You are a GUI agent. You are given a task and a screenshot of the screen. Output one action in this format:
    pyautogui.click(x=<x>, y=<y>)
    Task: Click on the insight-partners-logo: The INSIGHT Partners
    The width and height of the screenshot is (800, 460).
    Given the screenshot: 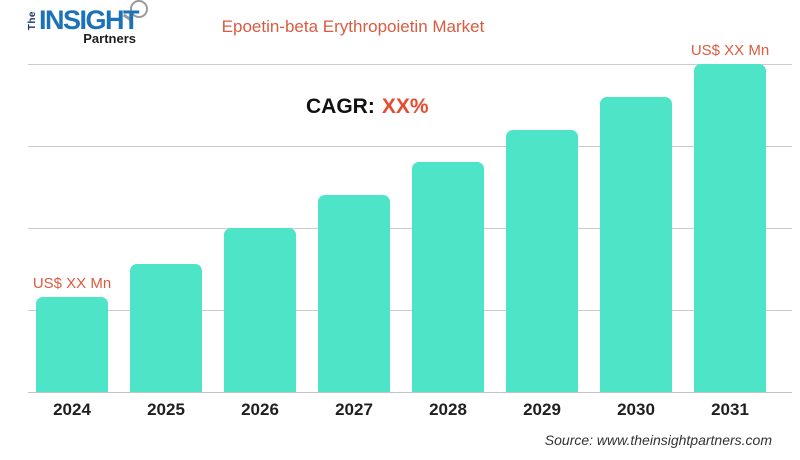 What is the action you would take?
    pyautogui.click(x=88, y=23)
    